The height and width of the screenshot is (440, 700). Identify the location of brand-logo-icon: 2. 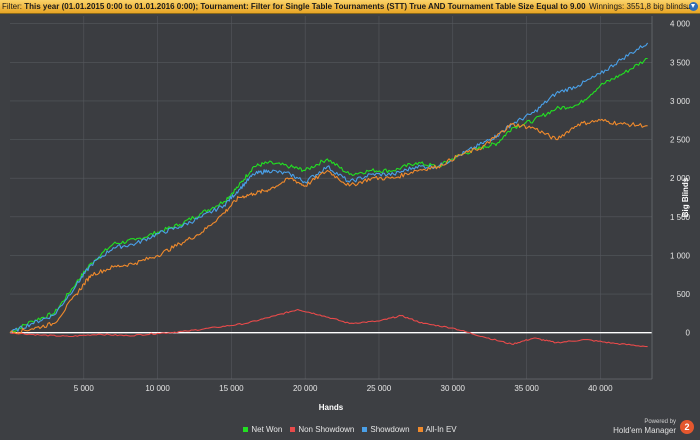
(687, 427).